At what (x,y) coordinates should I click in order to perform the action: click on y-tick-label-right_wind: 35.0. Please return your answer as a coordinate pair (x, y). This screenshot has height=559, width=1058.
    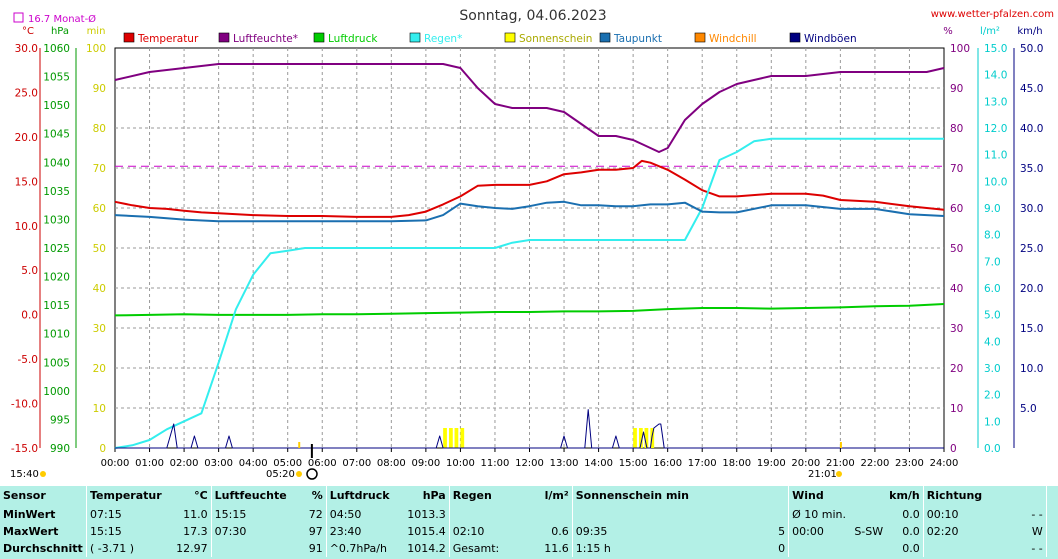
    Looking at the image, I should click on (1031, 169).